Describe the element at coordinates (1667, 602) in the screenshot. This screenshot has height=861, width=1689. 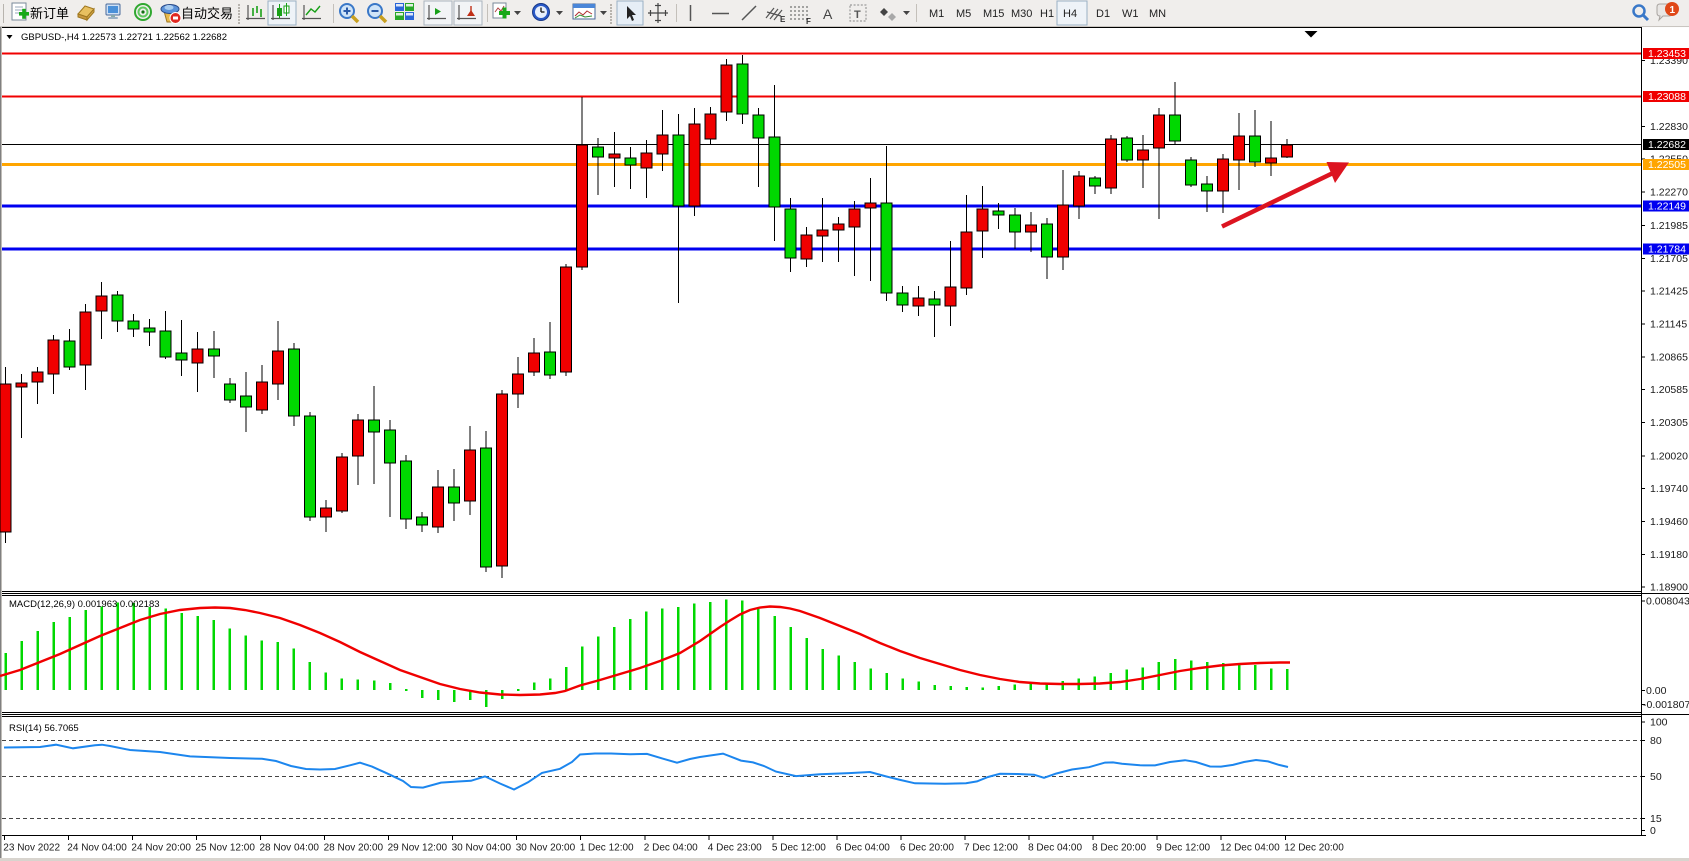
I see `svg-text: 0.008043` at that location.